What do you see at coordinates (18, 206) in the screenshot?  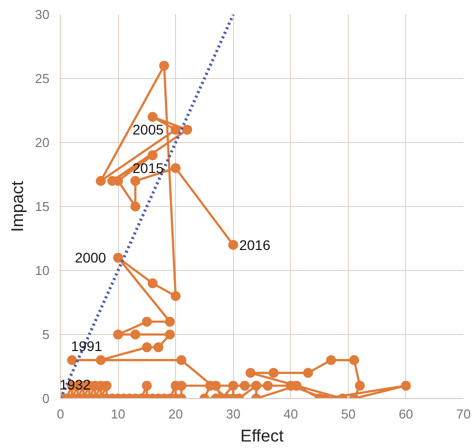 I see `y-axis-title: Impact` at bounding box center [18, 206].